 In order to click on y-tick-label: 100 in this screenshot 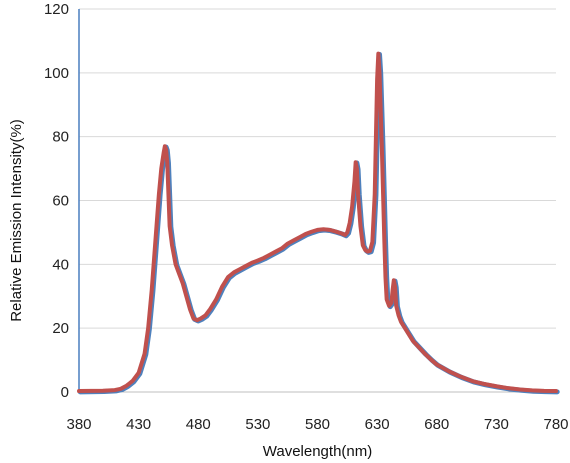, I will do `click(56, 73)`.